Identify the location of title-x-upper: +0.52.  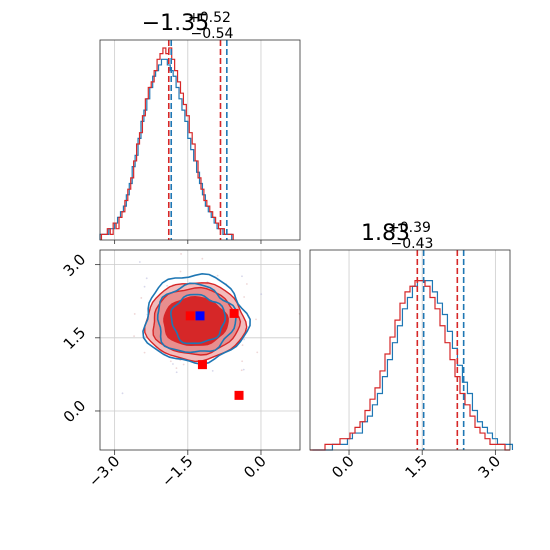
(209, 18).